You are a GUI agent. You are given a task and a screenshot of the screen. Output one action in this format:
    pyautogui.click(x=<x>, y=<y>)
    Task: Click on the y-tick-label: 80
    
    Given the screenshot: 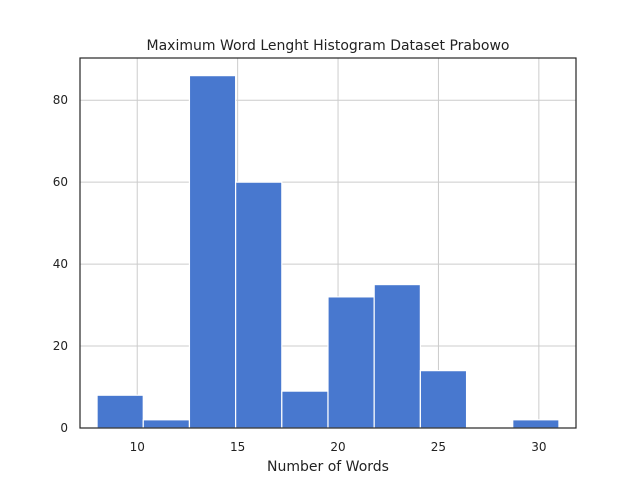 What is the action you would take?
    pyautogui.click(x=60, y=100)
    